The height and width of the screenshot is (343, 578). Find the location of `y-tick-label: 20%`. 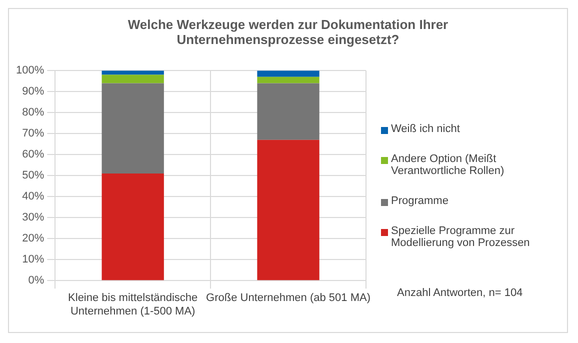

y-tick-label: 20% is located at coordinates (33, 238).